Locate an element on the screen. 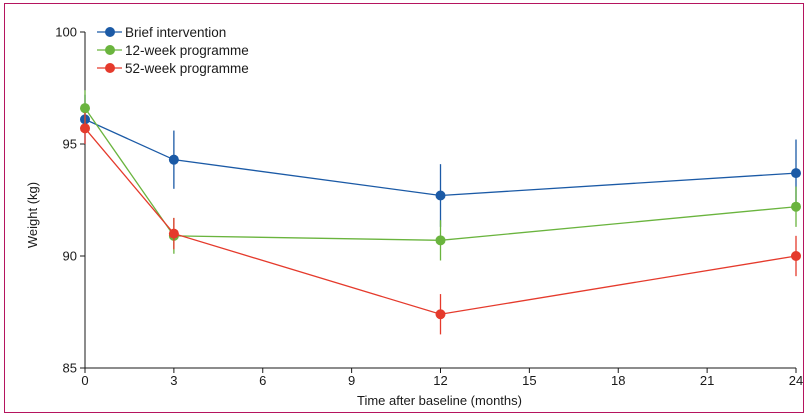 The width and height of the screenshot is (809, 417). legend-label: Brief intervention is located at coordinates (175, 32).